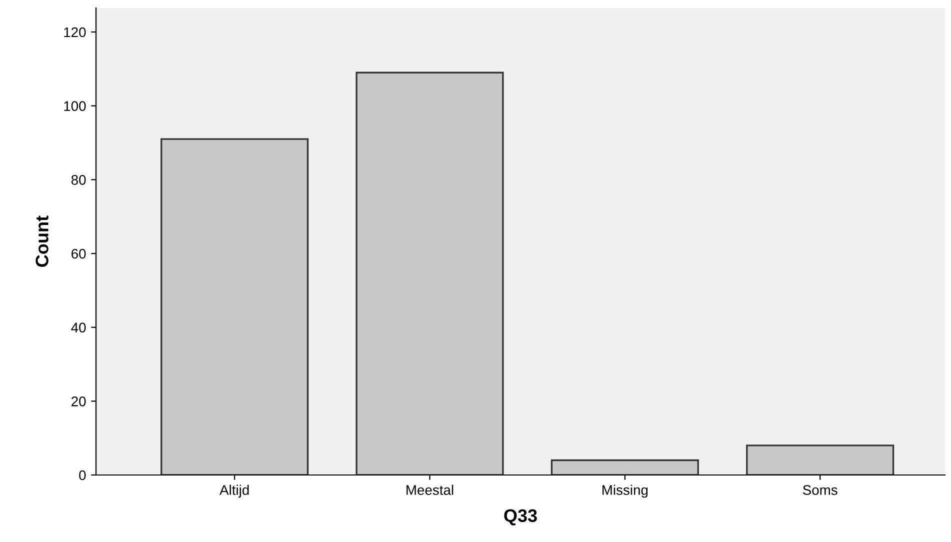 This screenshot has height=542, width=951. I want to click on x-axis-title: Q33, so click(520, 517).